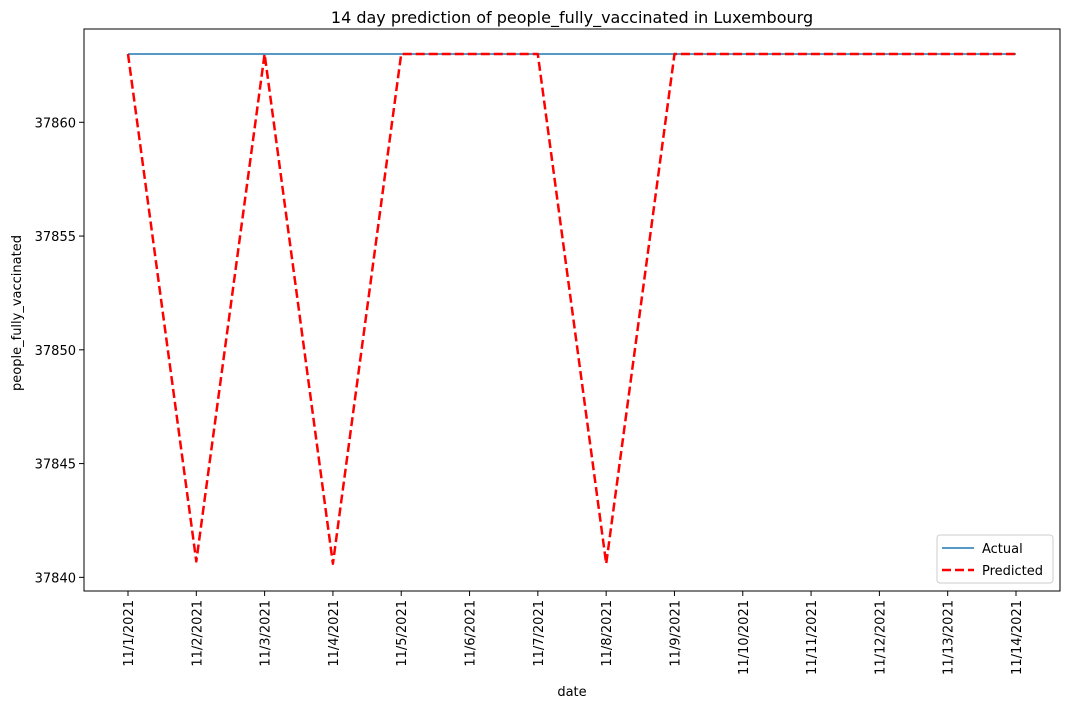 The height and width of the screenshot is (709, 1070). Describe the element at coordinates (539, 633) in the screenshot. I see `x-tick-label: 11/7/2021` at that location.